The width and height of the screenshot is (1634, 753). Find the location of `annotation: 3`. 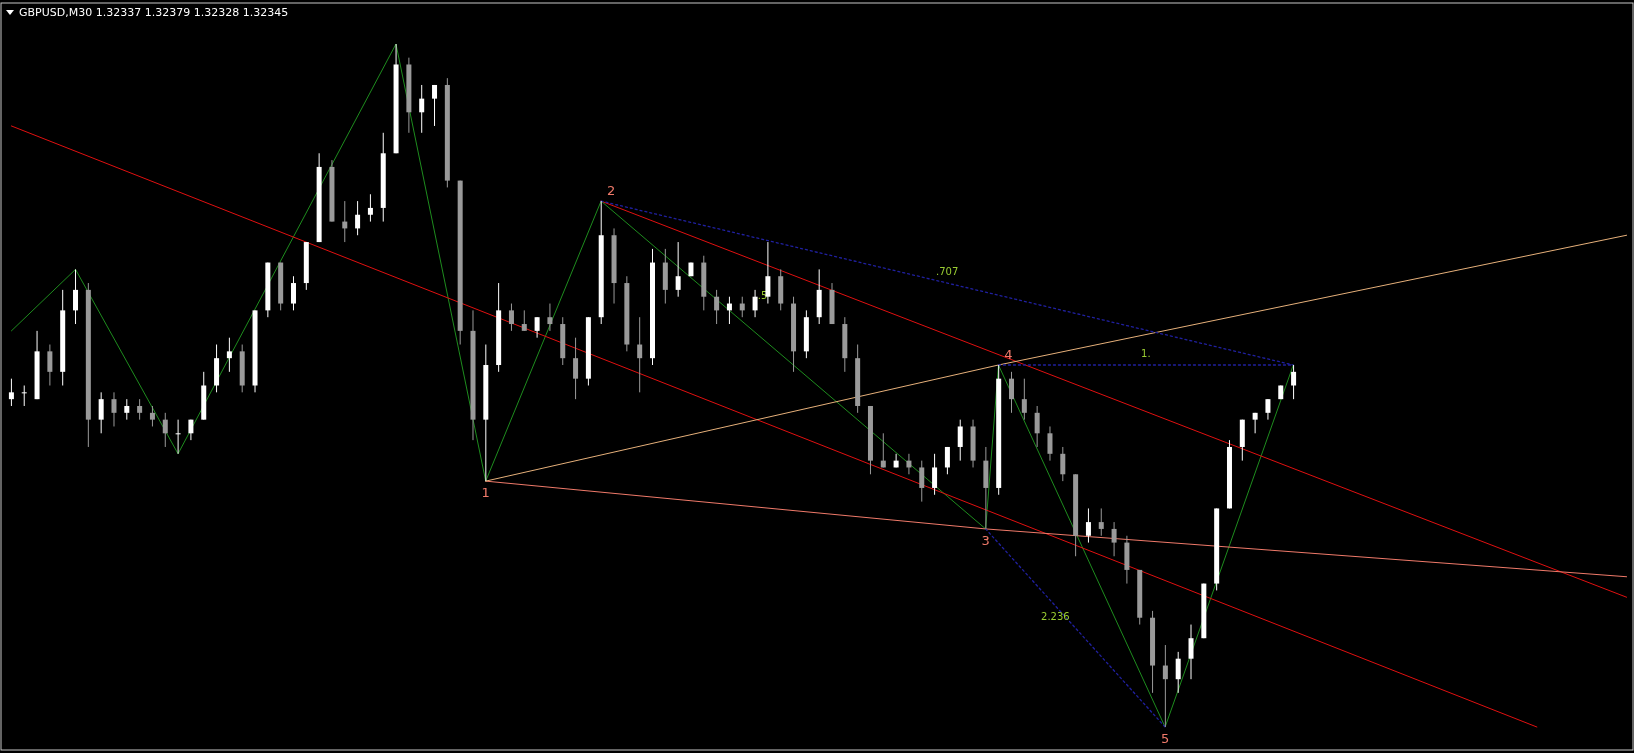

annotation: 3 is located at coordinates (985, 540).